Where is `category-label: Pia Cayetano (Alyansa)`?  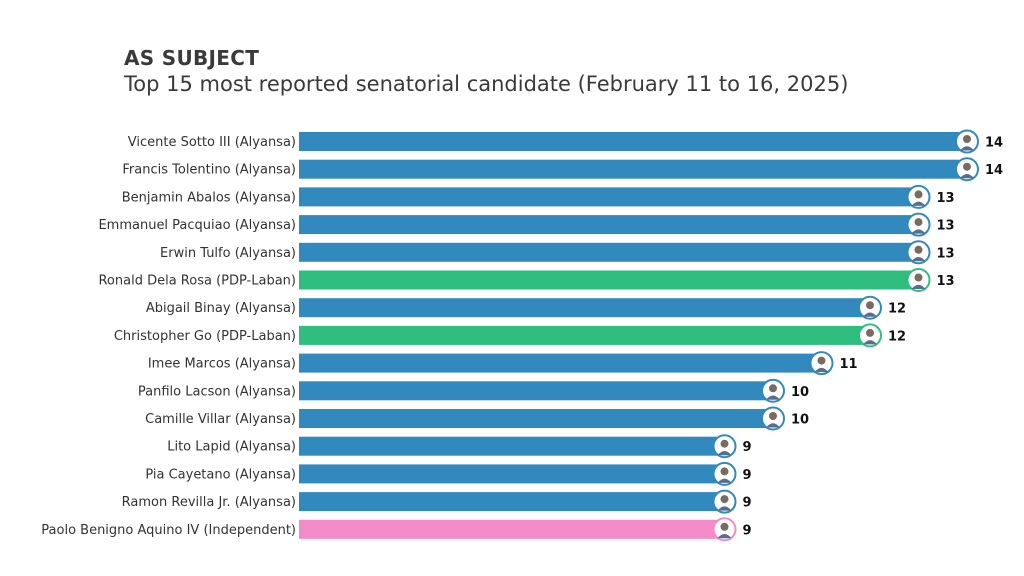 category-label: Pia Cayetano (Alyansa) is located at coordinates (220, 474).